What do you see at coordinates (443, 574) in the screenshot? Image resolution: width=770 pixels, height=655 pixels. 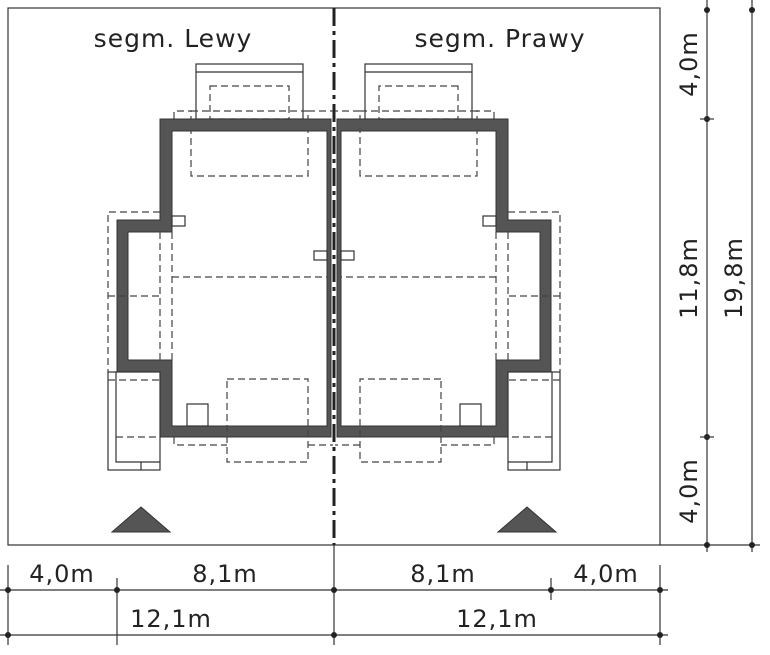 I see `dim-right-house: 8,1m` at bounding box center [443, 574].